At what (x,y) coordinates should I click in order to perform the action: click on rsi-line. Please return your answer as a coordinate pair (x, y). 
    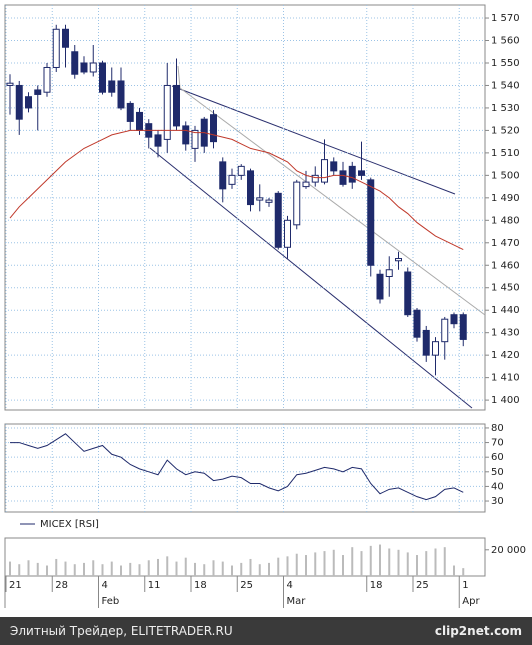
    Looking at the image, I should click on (237, 467).